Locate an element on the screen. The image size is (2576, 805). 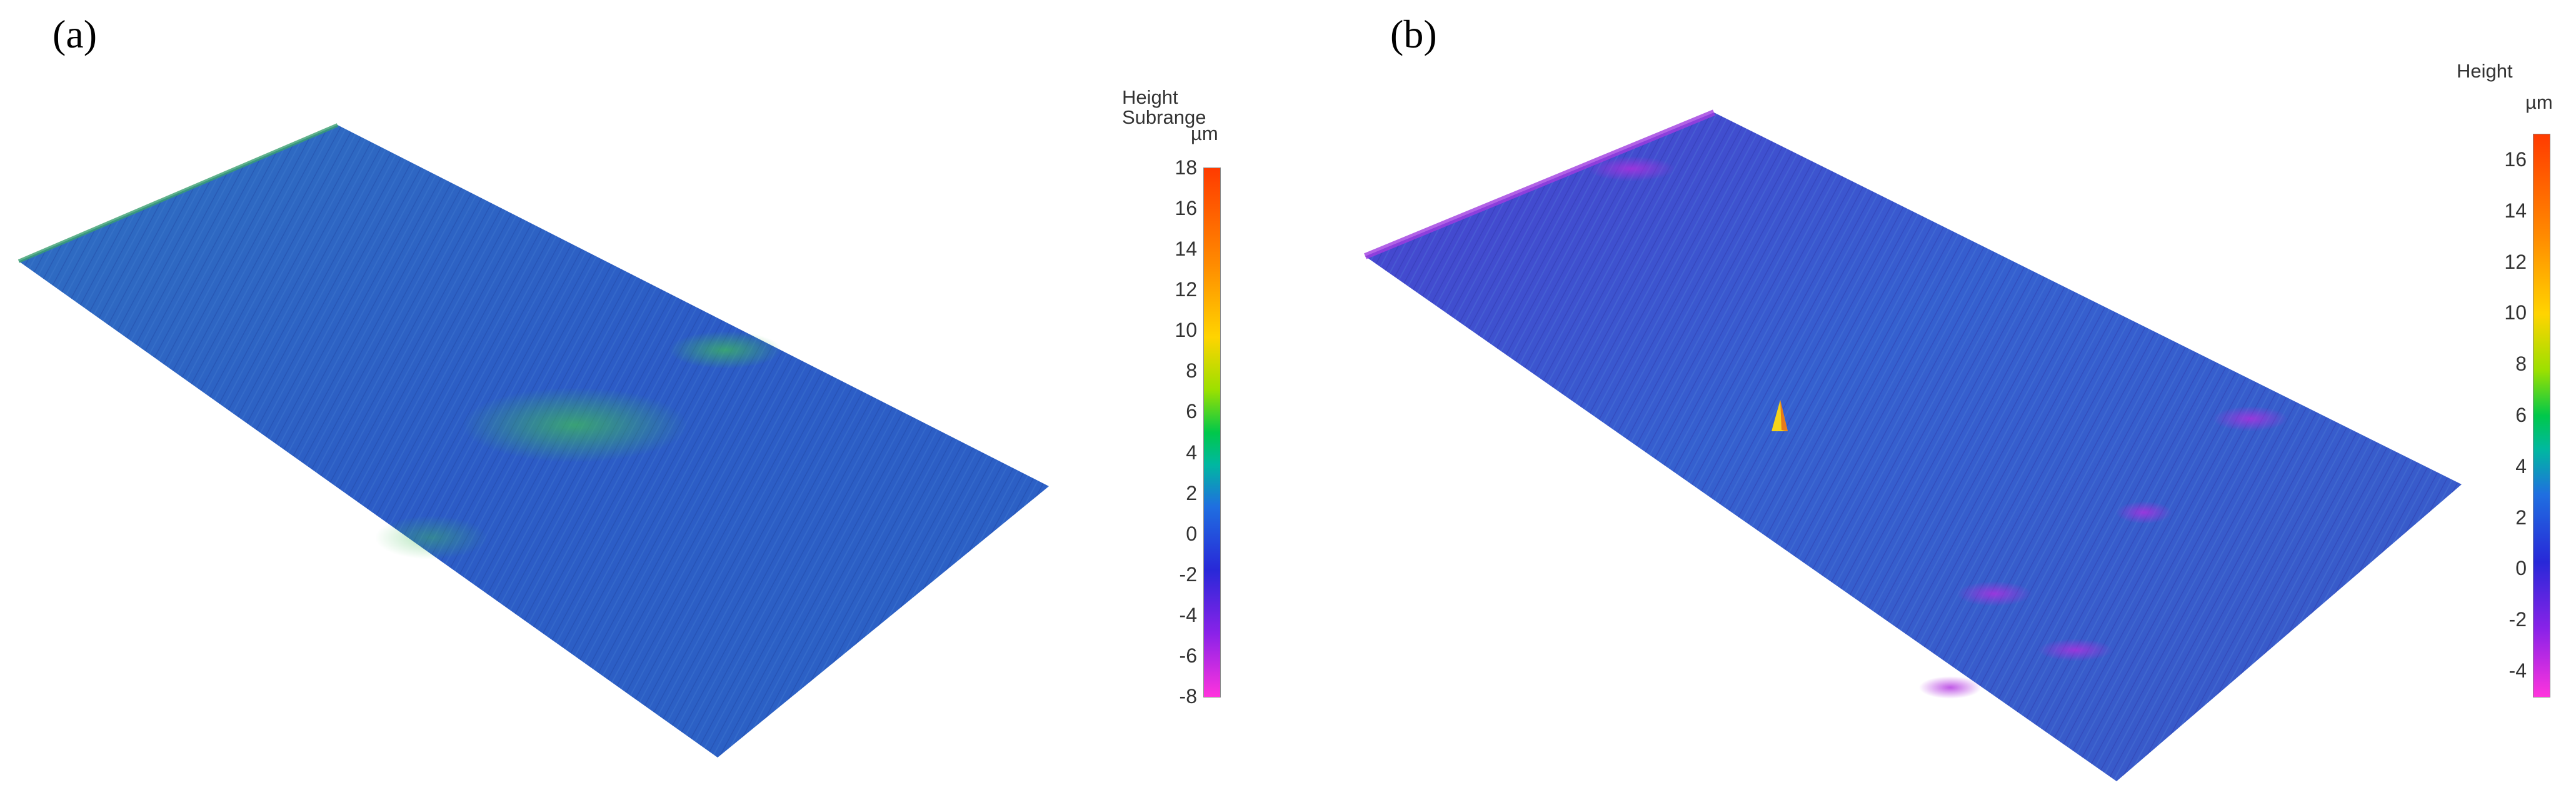
legend-title: Height Subrange is located at coordinates (1164, 107).